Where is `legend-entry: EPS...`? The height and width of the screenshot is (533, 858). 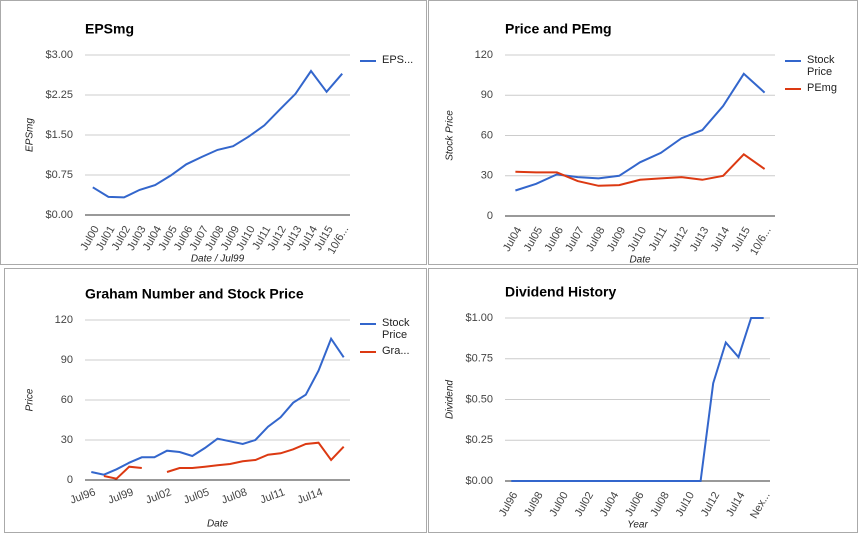 legend-entry: EPS... is located at coordinates (391, 60).